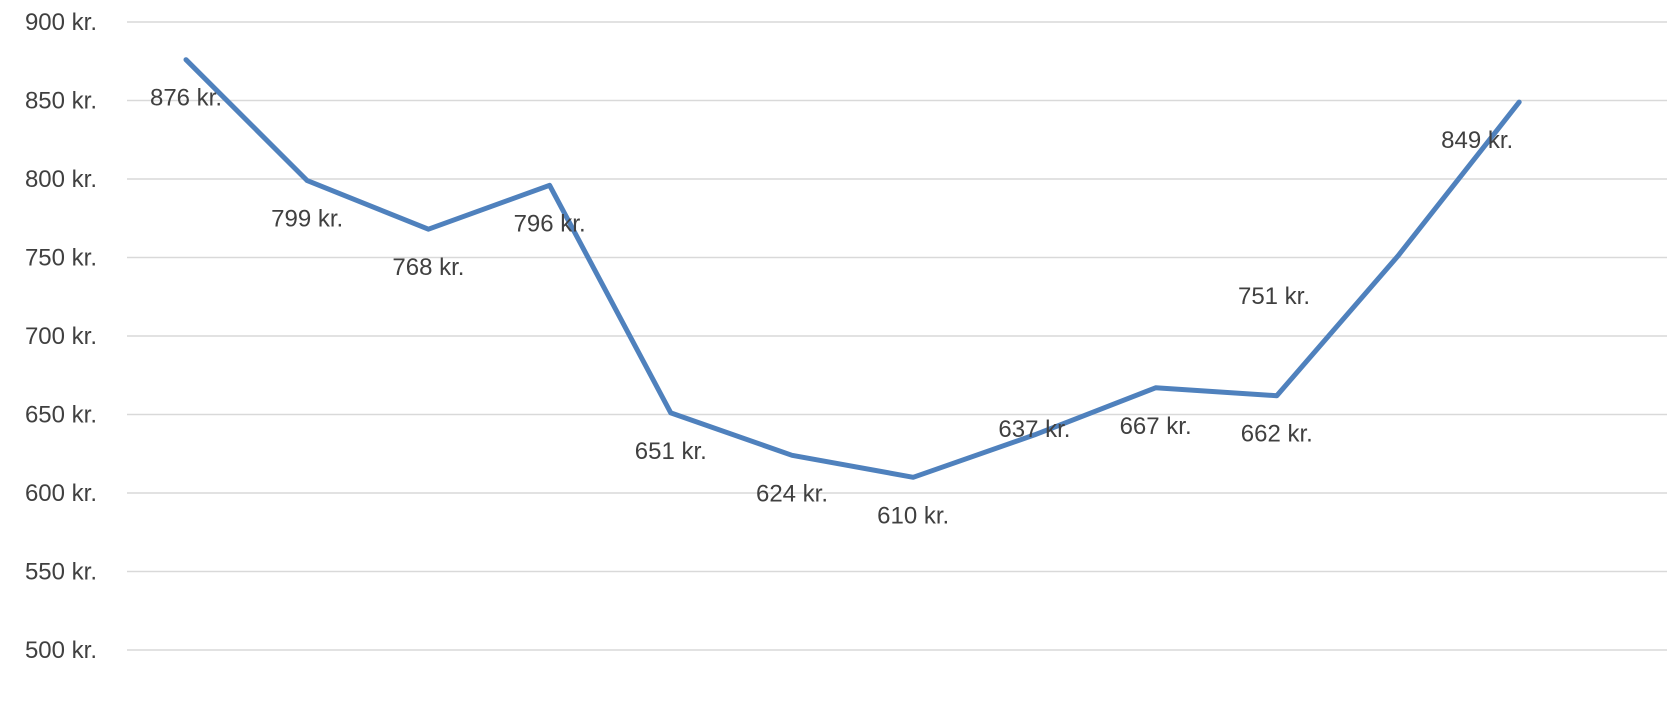 The image size is (1667, 703). Describe the element at coordinates (61, 572) in the screenshot. I see `y-tick-label: 550 kr.` at that location.